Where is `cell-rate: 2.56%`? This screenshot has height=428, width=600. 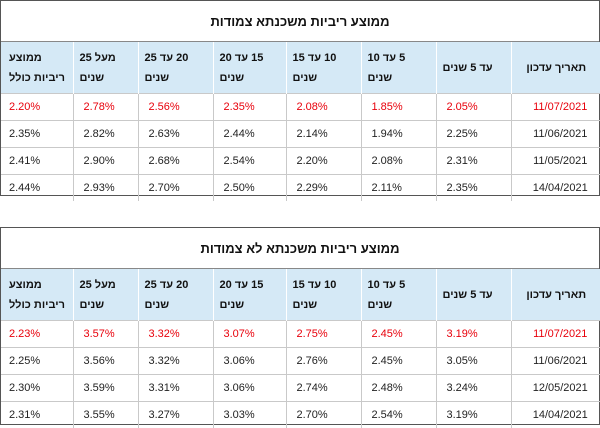
cell-rate: 2.56% is located at coordinates (175, 107).